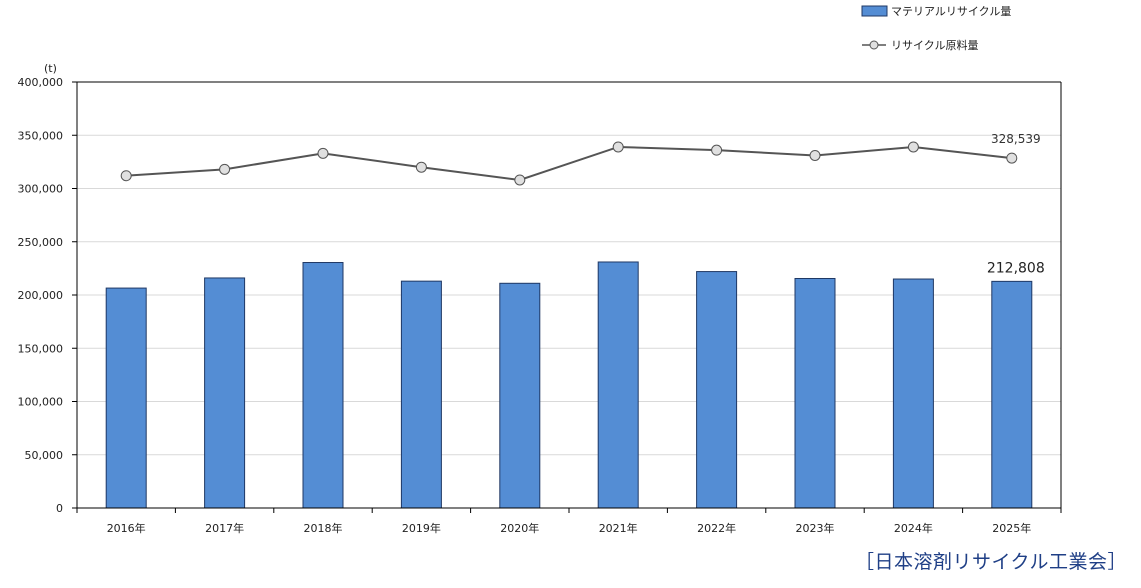 The height and width of the screenshot is (588, 1141). Describe the element at coordinates (41, 402) in the screenshot. I see `y-tick-label: 100,000` at that location.